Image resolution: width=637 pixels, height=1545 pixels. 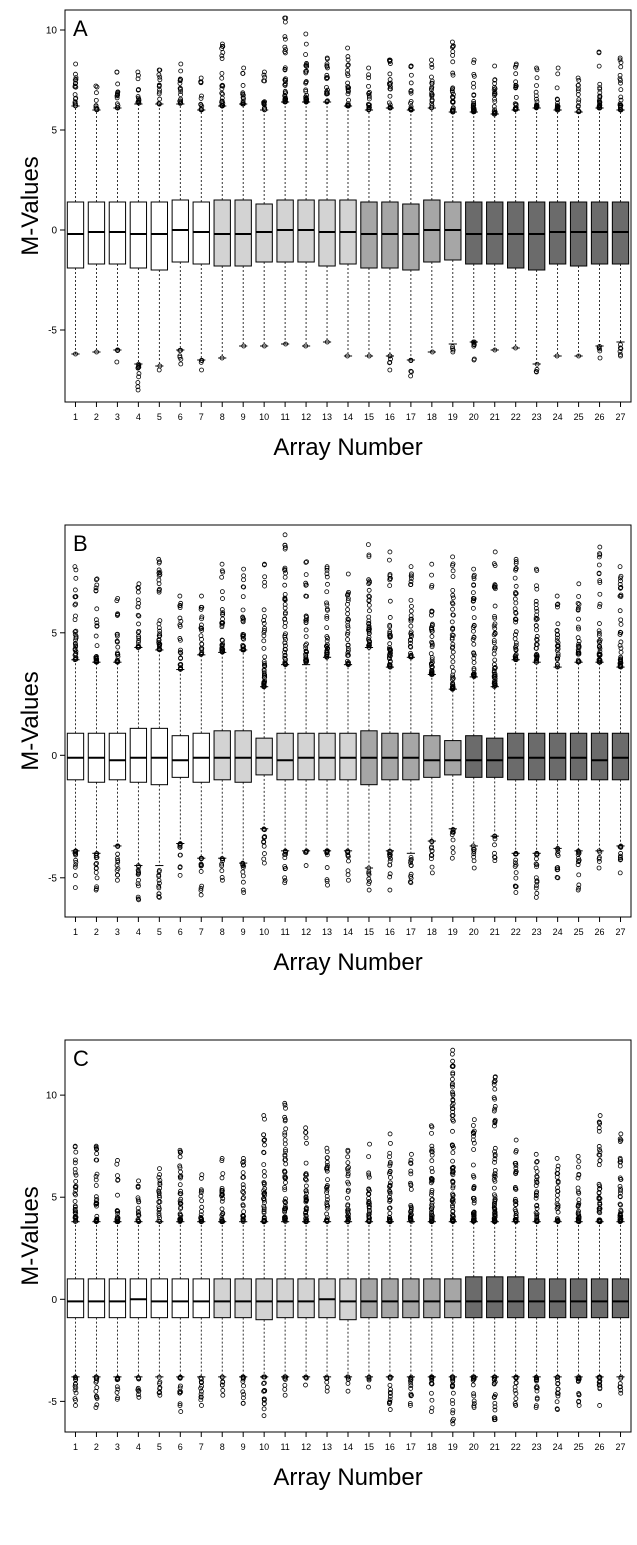 I want to click on x-tick-label: 9, so click(x=243, y=932).